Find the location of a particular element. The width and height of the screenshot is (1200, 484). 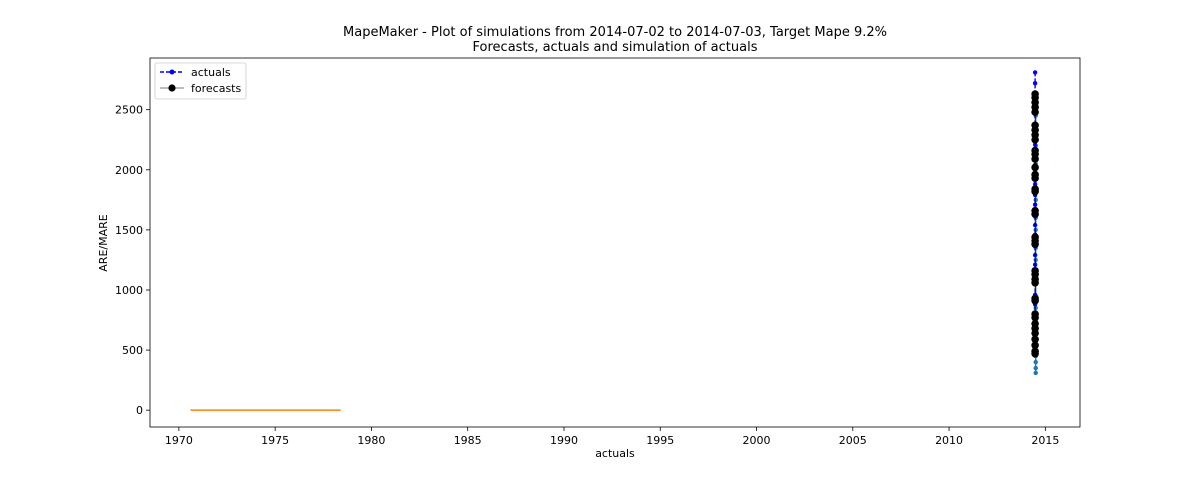

x-tick-label: 1975 is located at coordinates (275, 440).